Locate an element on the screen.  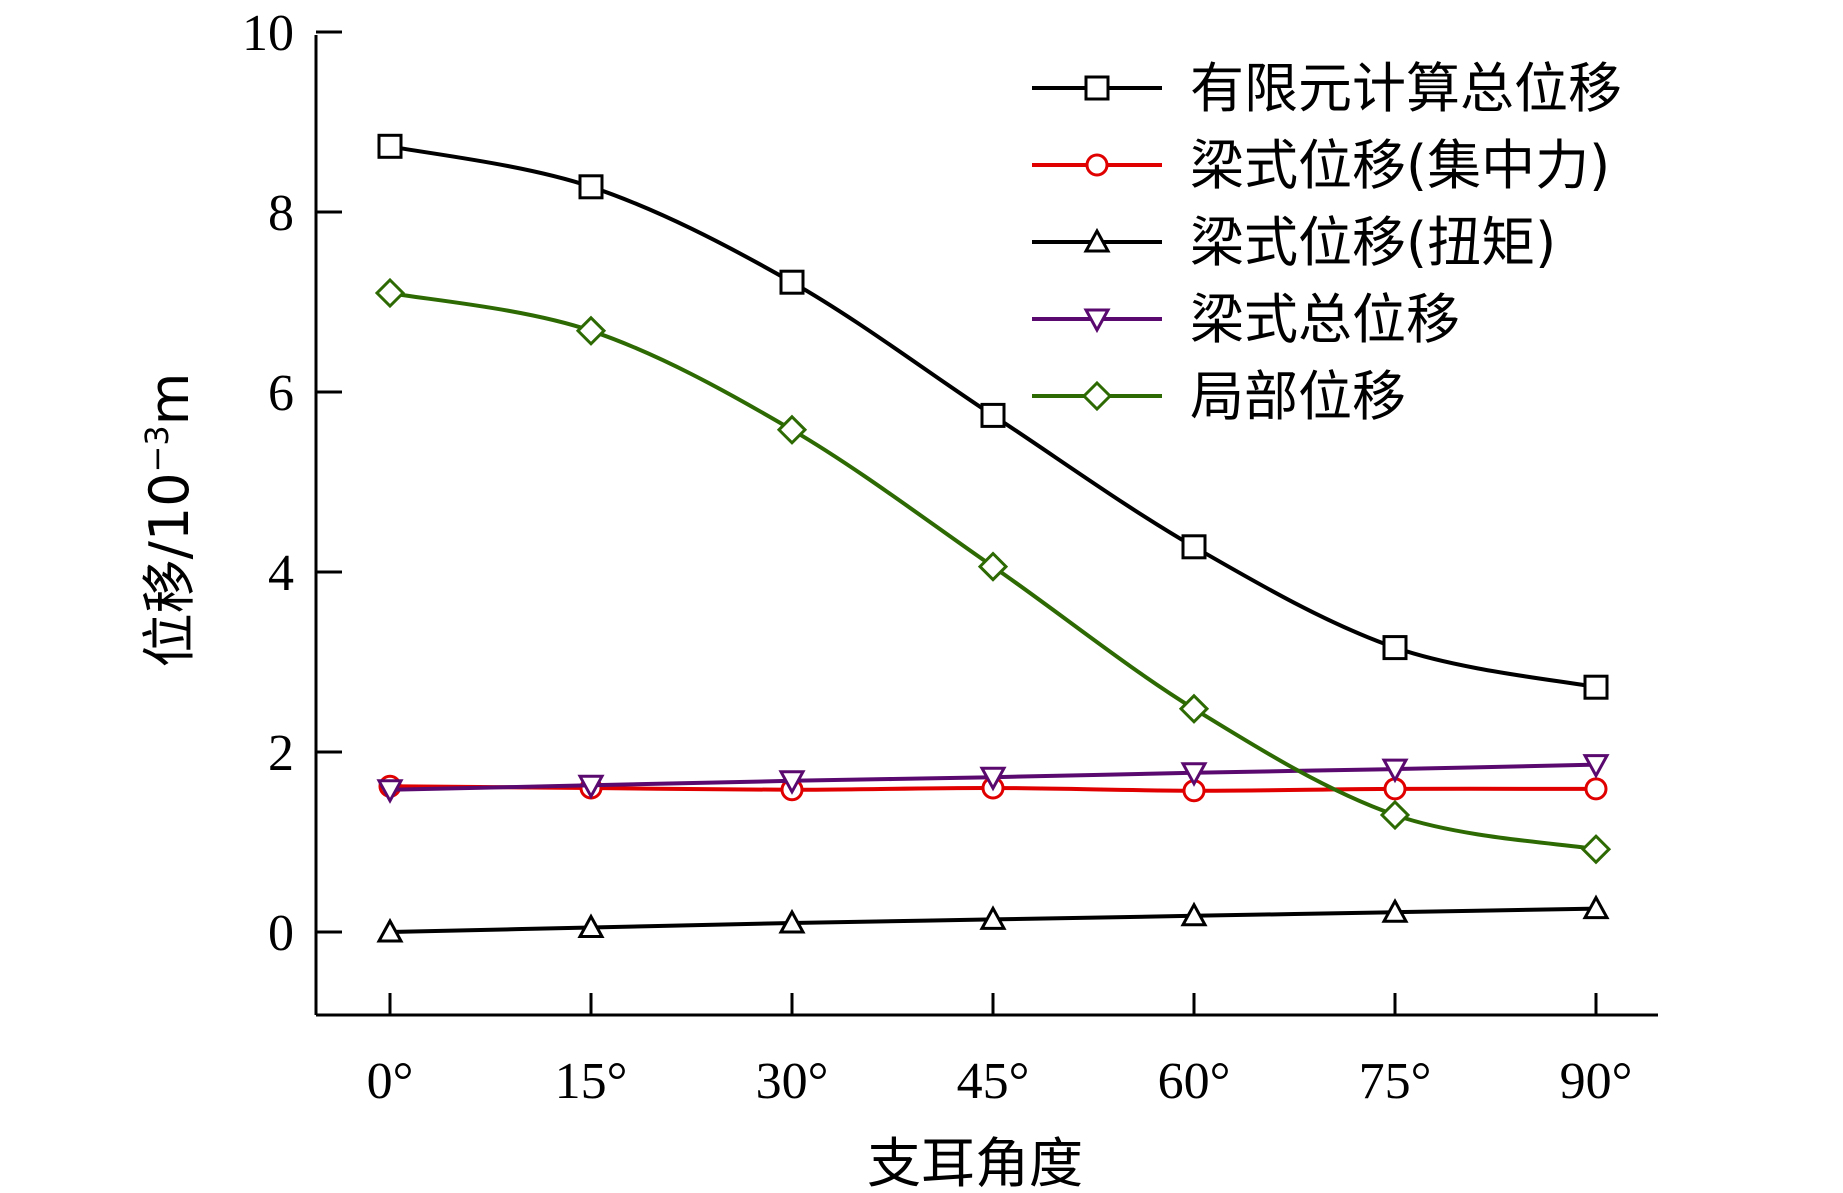
y-axis-title-main: 位移/10 is located at coordinates (169, 569).